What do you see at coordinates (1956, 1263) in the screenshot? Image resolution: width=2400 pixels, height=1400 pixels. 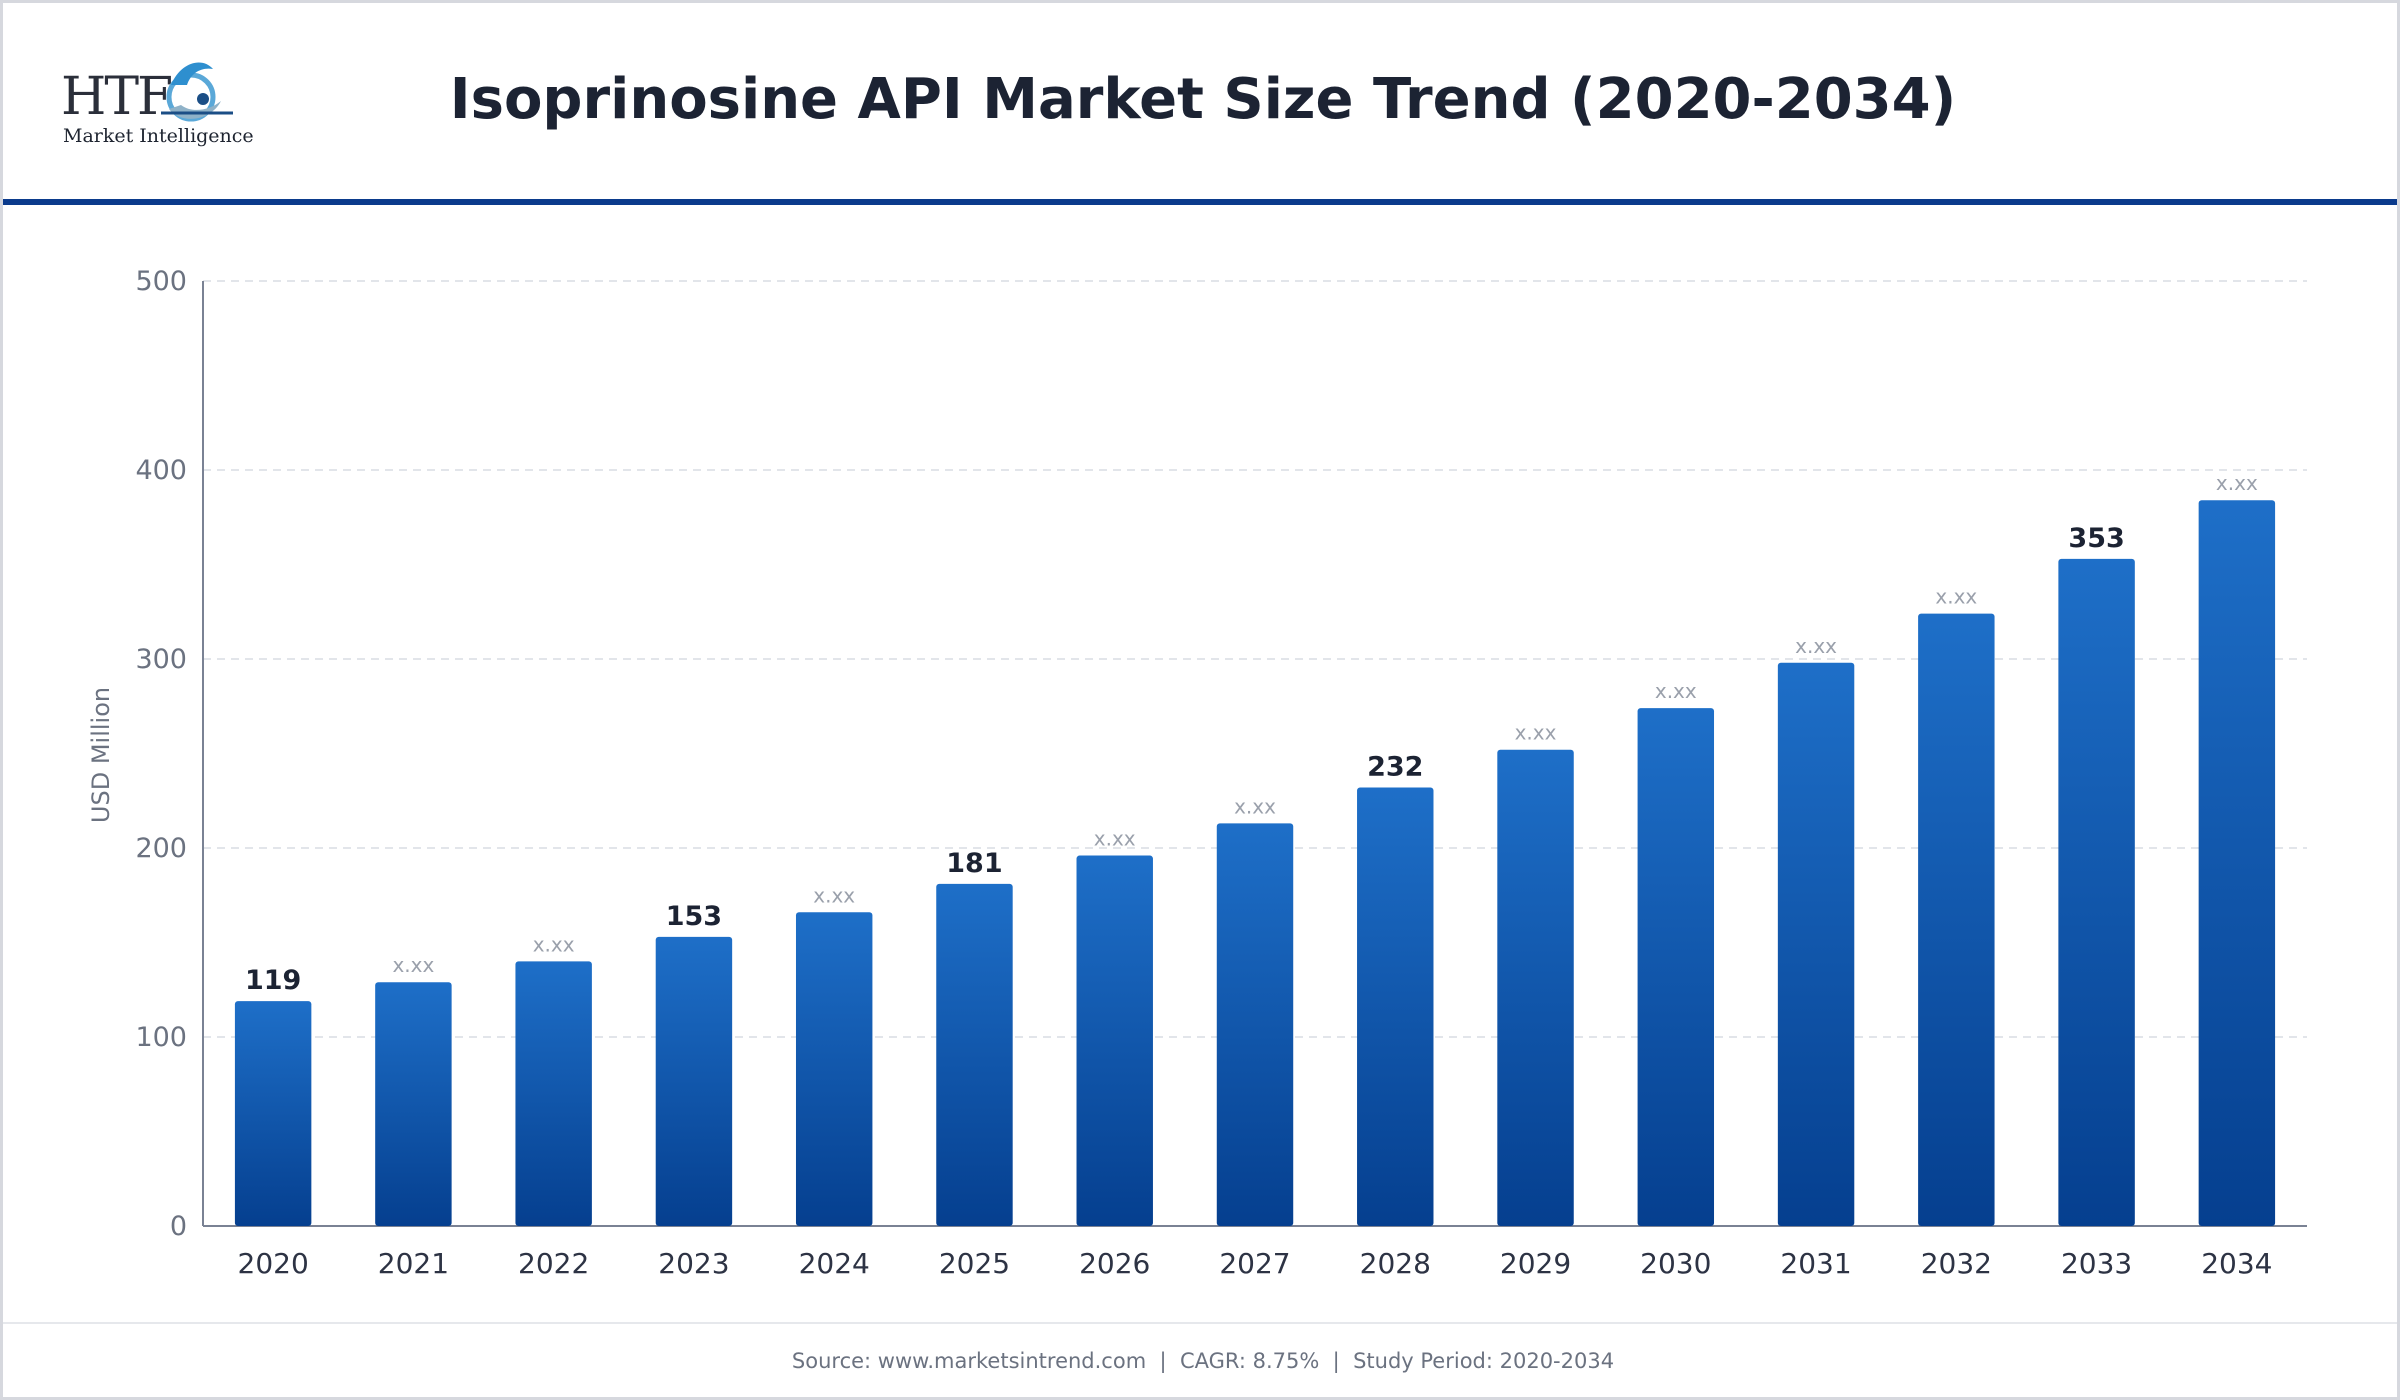 I see `x-tick-label: 2032` at bounding box center [1956, 1263].